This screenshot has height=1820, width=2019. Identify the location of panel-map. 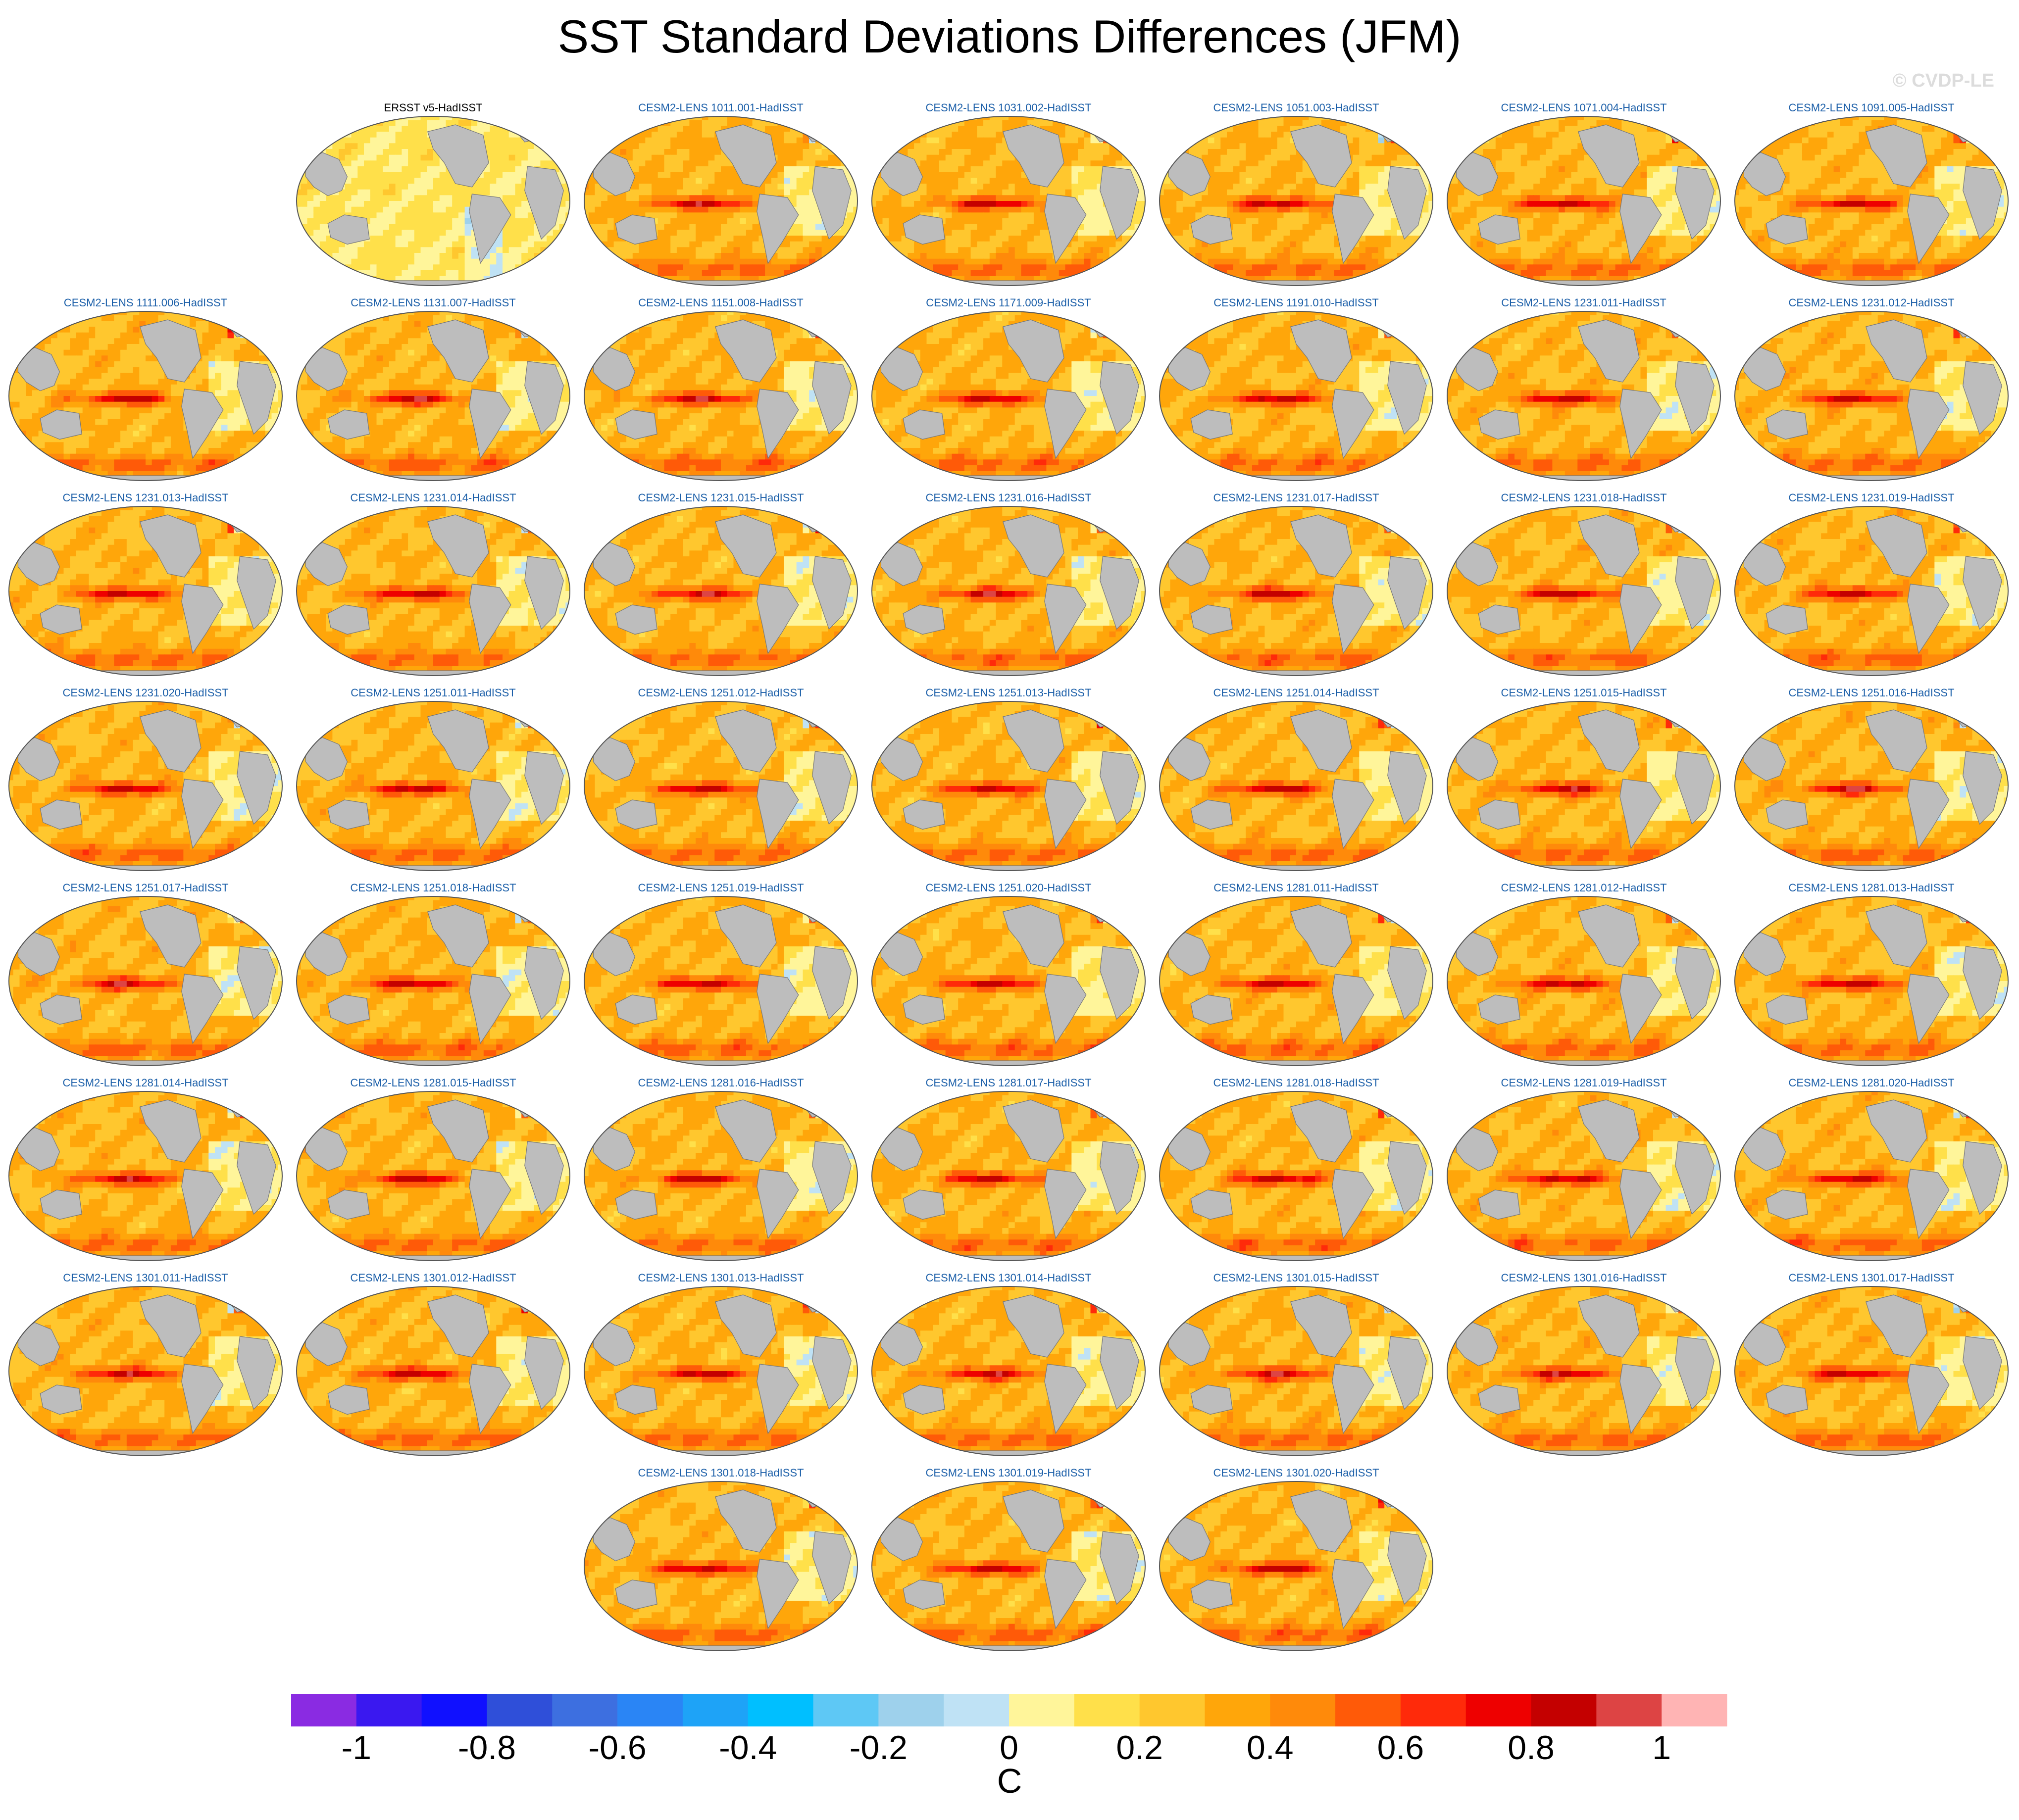
(1008, 201).